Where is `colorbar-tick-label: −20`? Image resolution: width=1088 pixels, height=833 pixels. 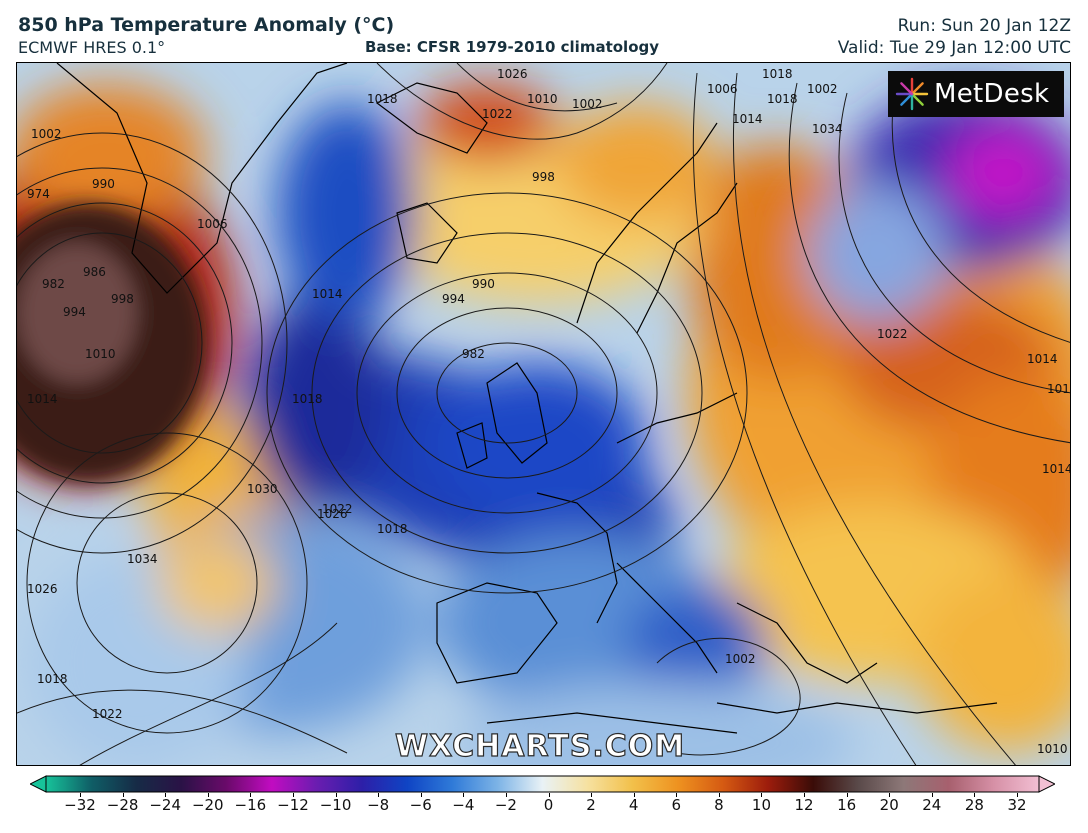
colorbar-tick-label: −20 is located at coordinates (207, 805).